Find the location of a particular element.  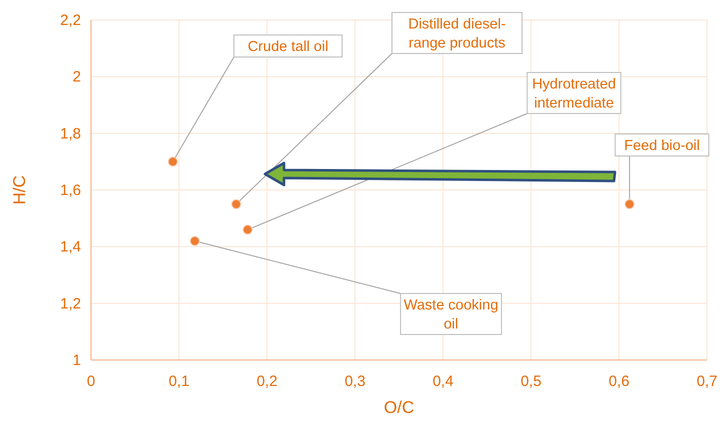

x-tick-label: 0,2 is located at coordinates (267, 381).